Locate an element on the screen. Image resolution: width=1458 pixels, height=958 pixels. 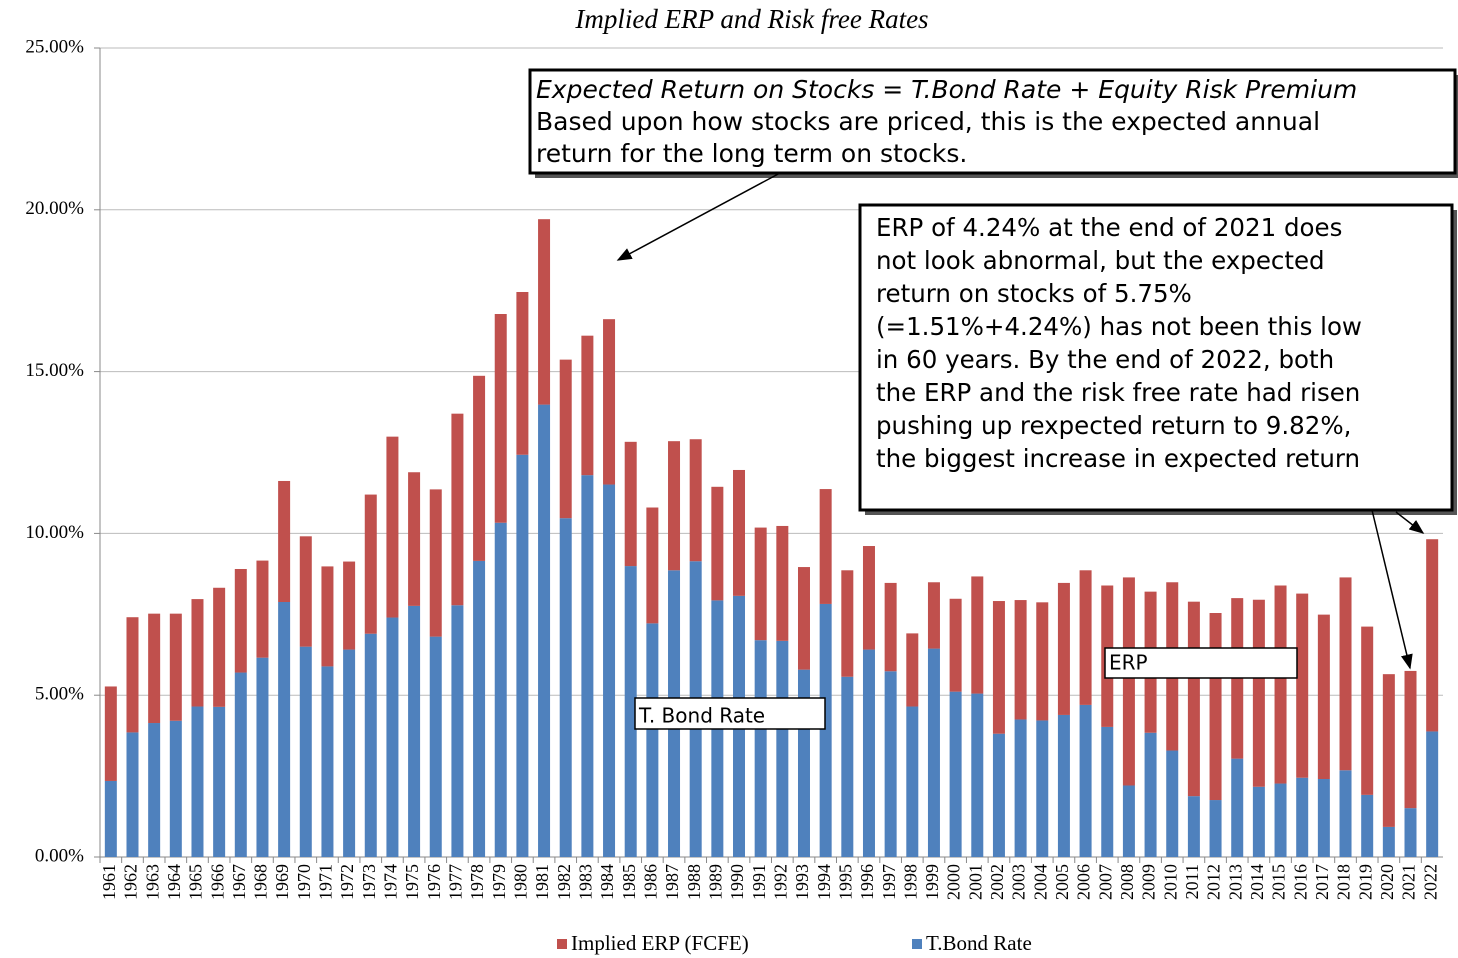
x-tick-label: 1962 is located at coordinates (131, 882).